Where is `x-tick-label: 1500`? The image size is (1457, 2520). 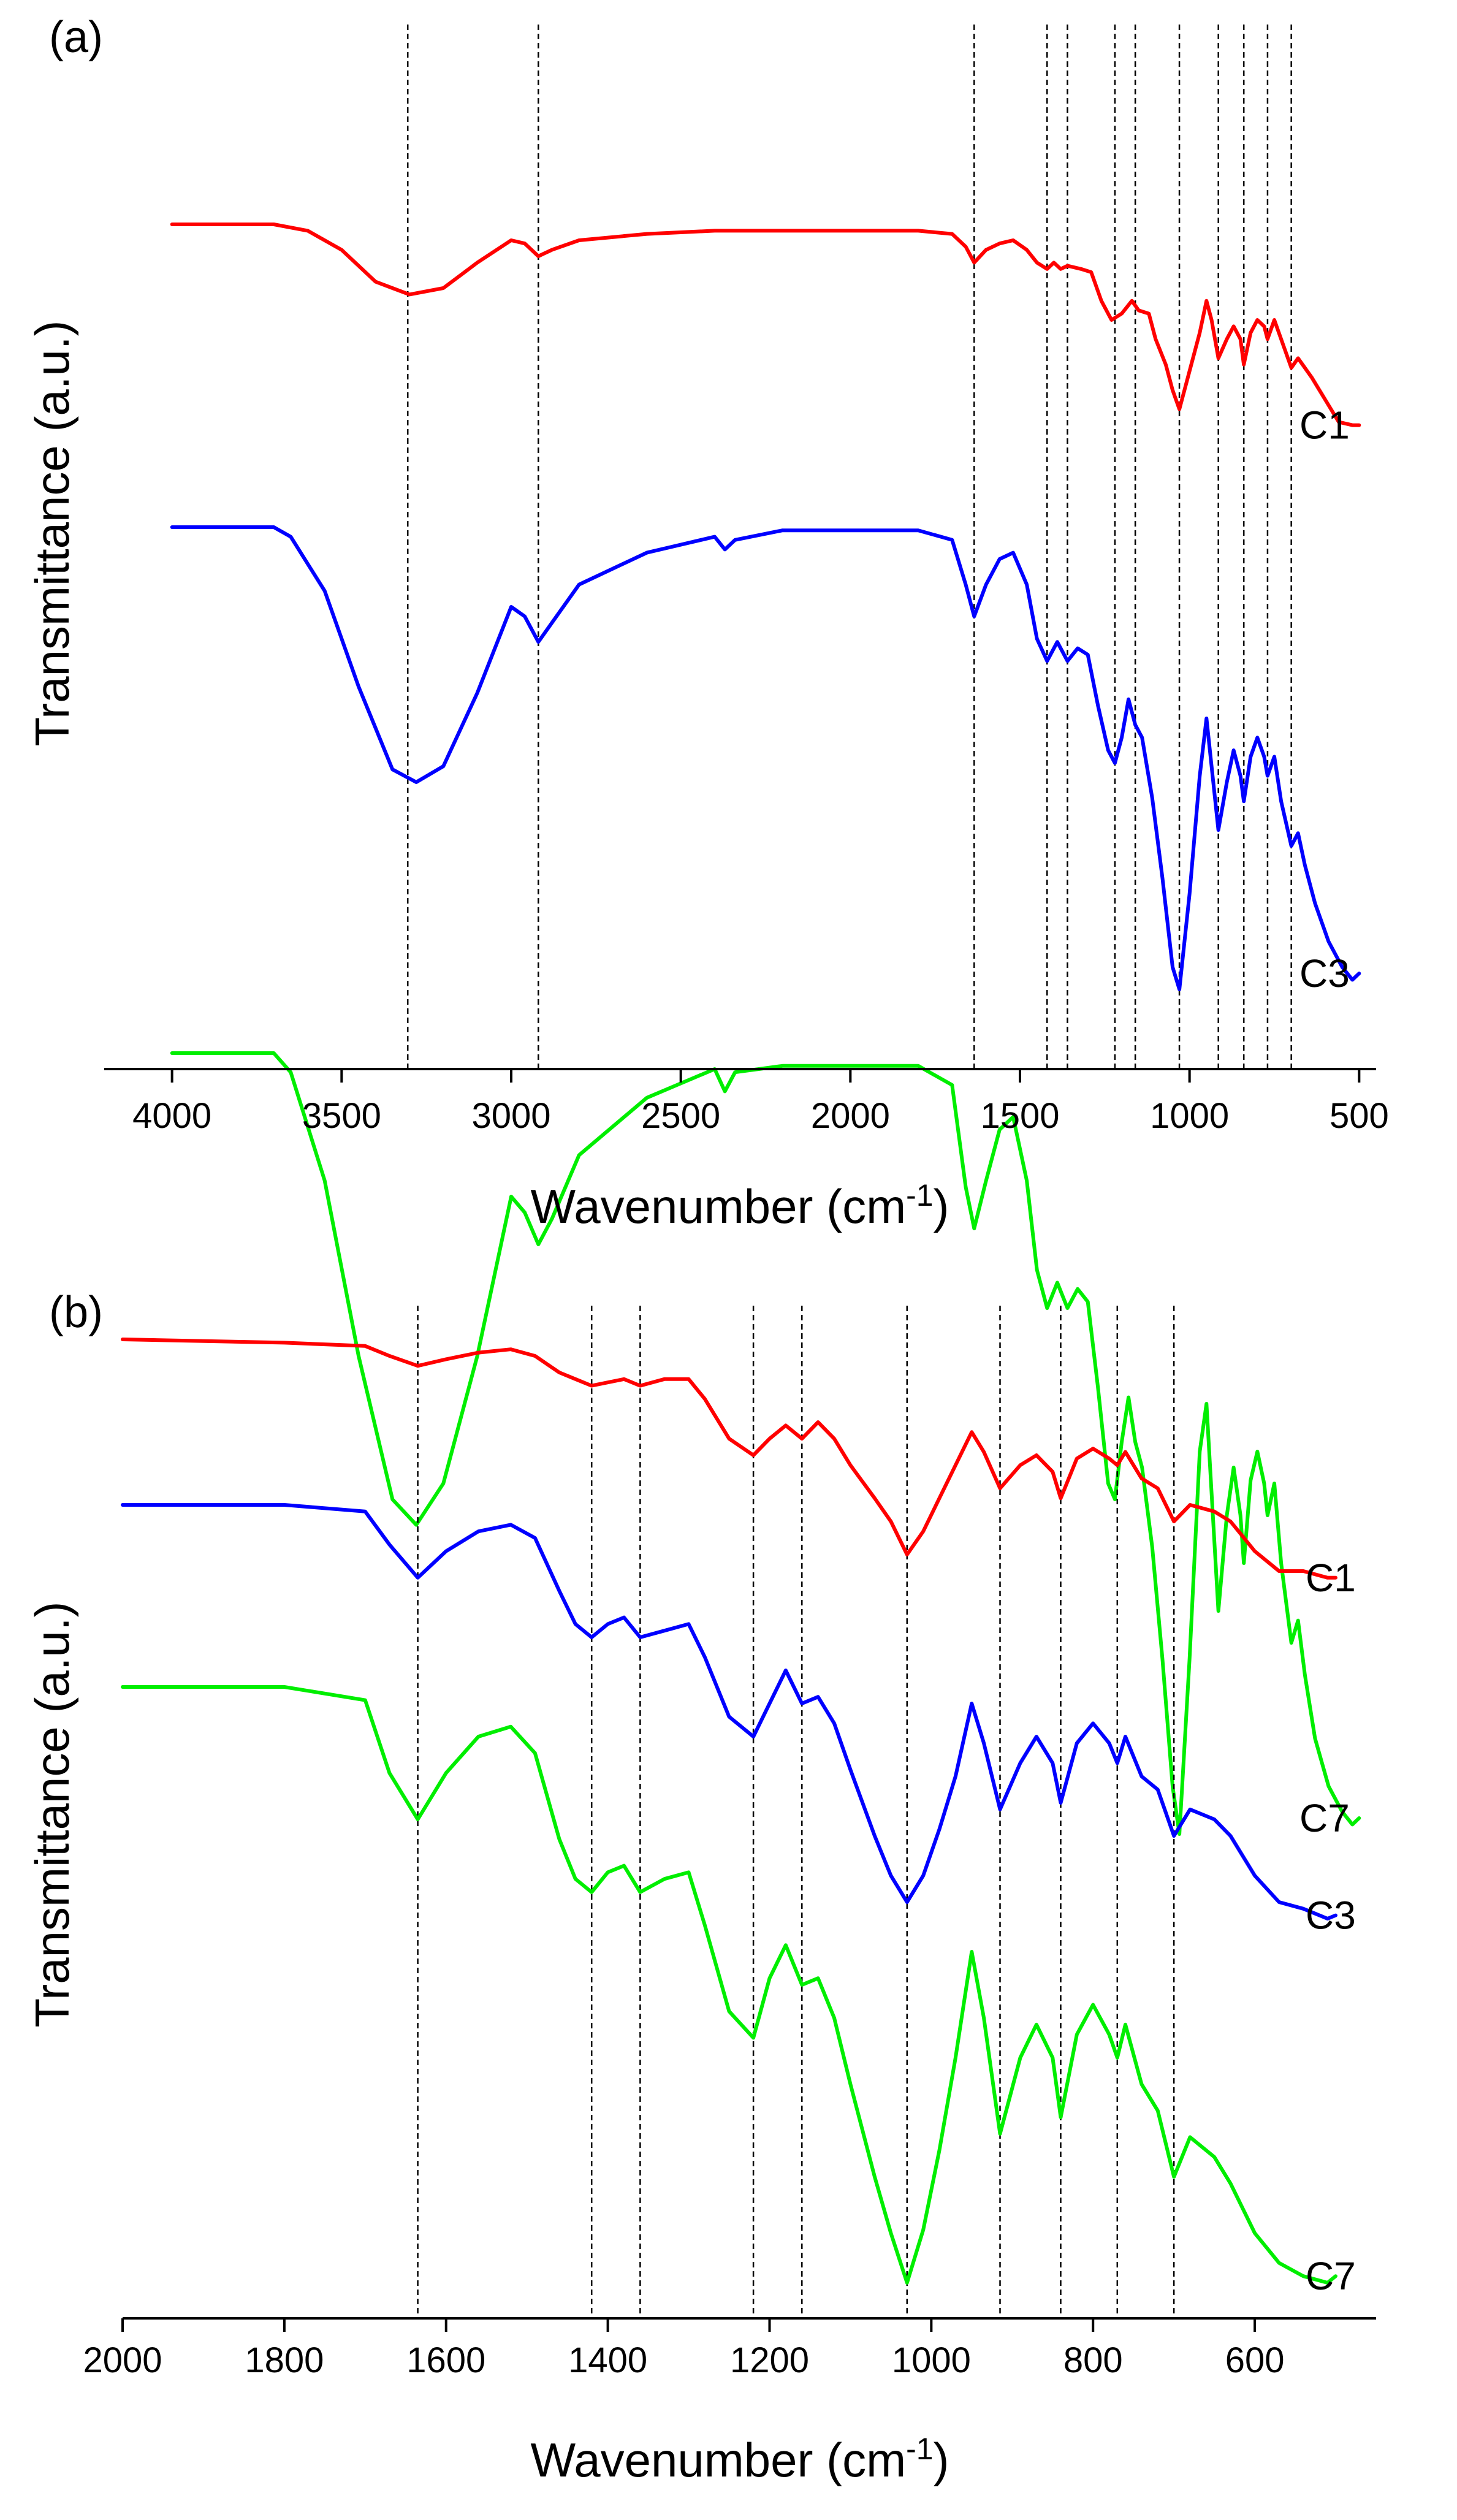 x-tick-label: 1500 is located at coordinates (1019, 1116).